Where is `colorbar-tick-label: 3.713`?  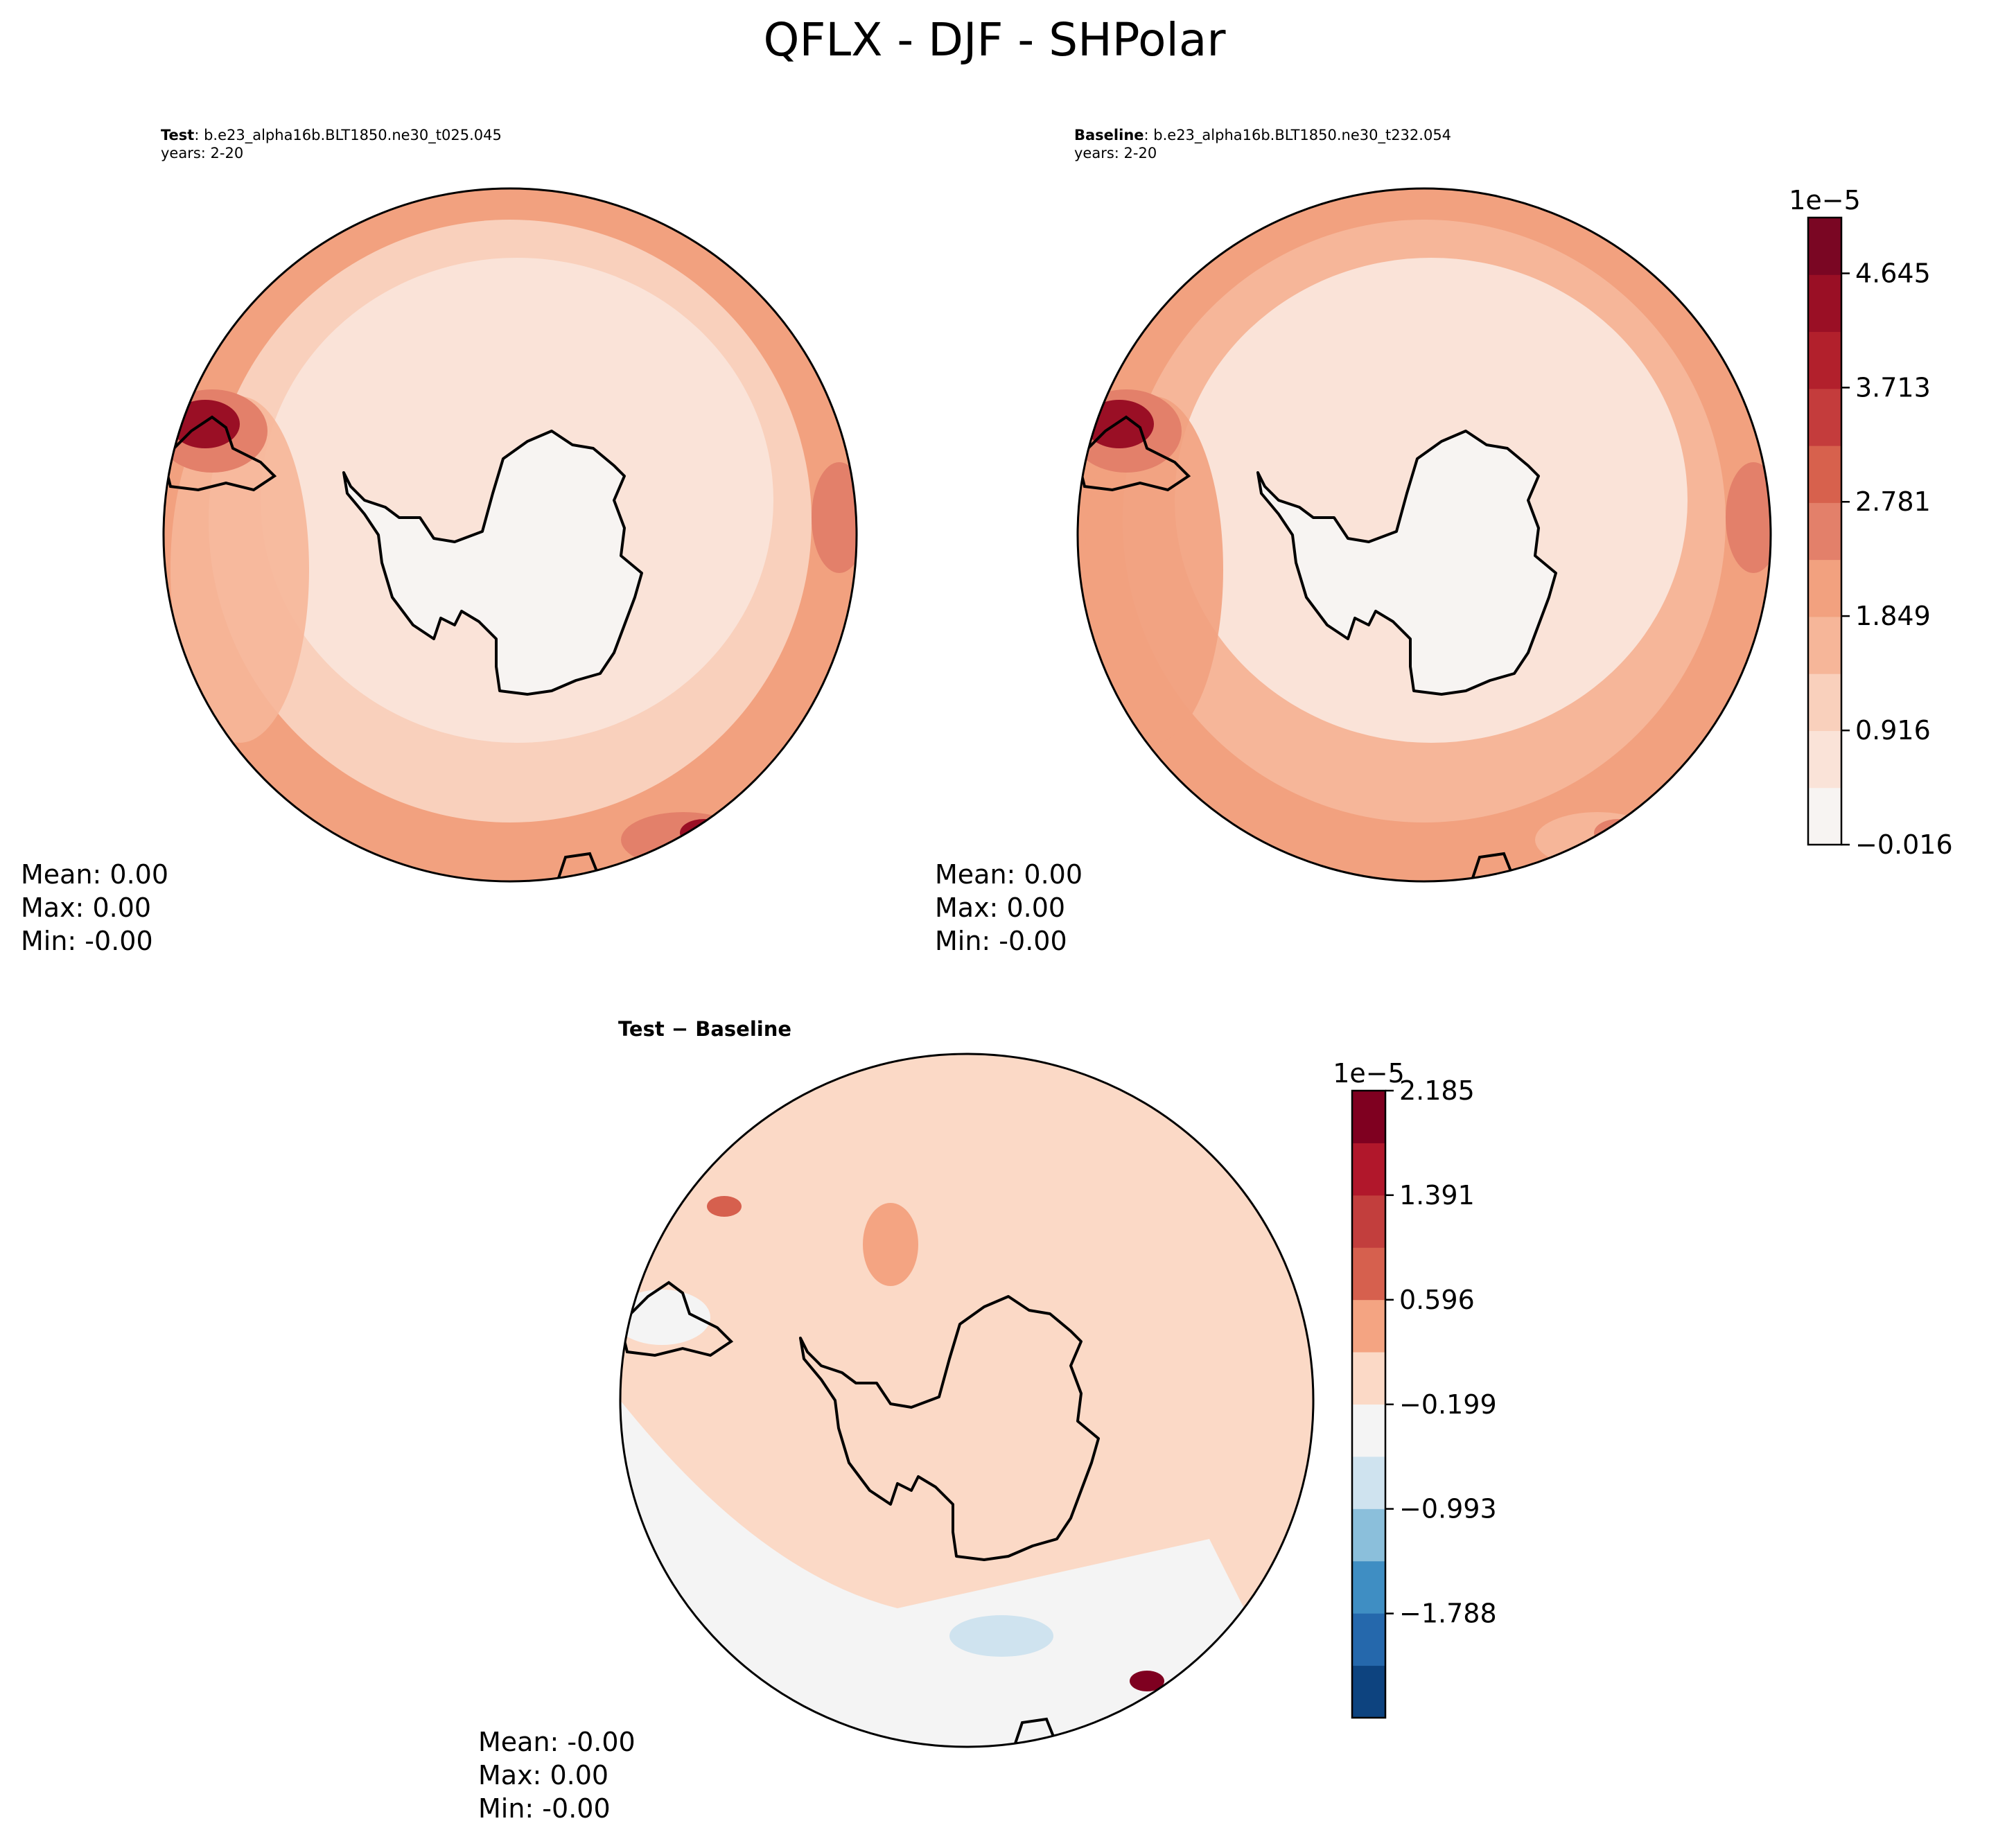
colorbar-tick-label: 3.713 is located at coordinates (1893, 387).